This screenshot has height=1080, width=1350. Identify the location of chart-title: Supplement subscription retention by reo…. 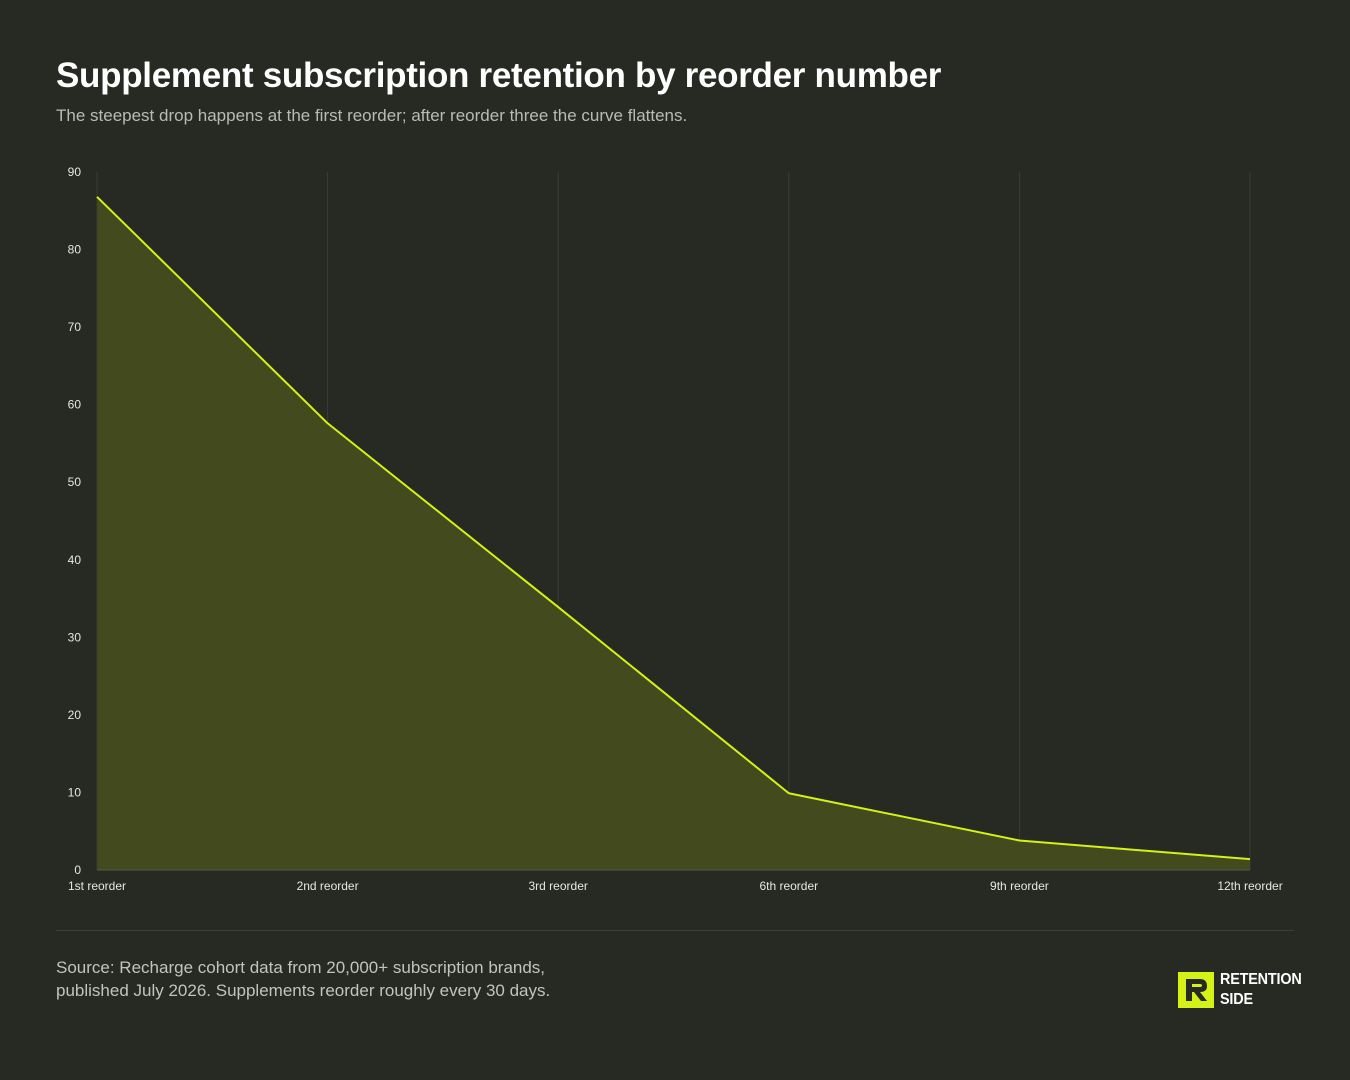
(499, 75).